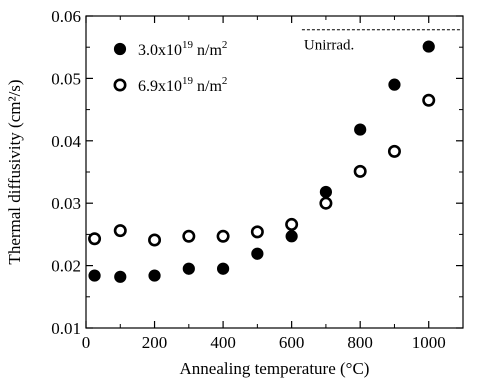 Image resolution: width=478 pixels, height=380 pixels. Describe the element at coordinates (86, 342) in the screenshot. I see `x-tick-label: 0` at that location.